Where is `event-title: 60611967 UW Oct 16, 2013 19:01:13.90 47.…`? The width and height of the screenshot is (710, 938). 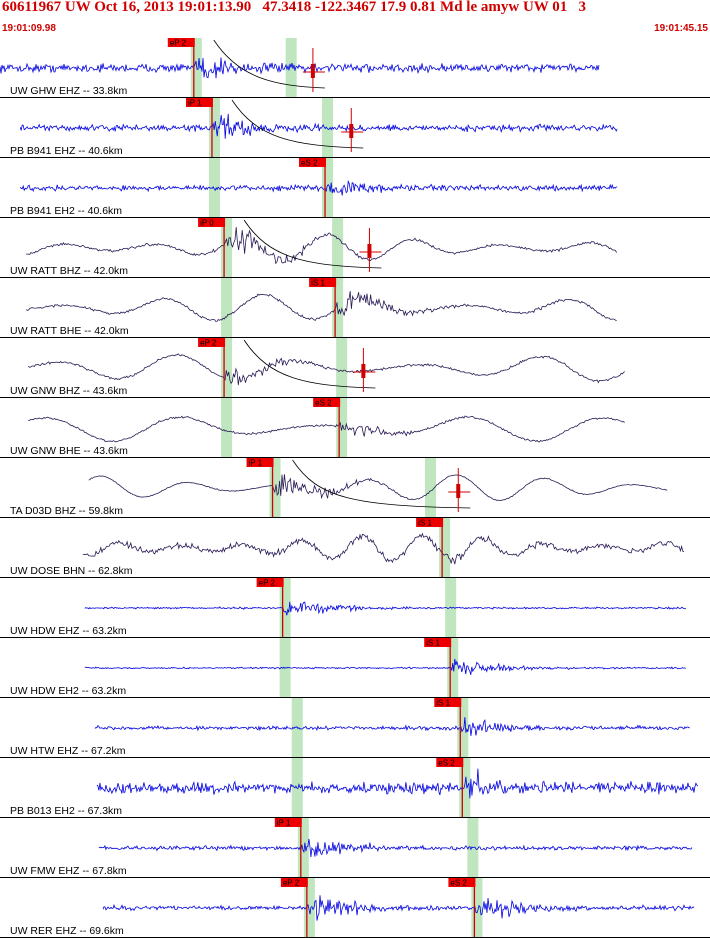
event-title: 60611967 UW Oct 16, 2013 19:01:13.90 47.… is located at coordinates (294, 7).